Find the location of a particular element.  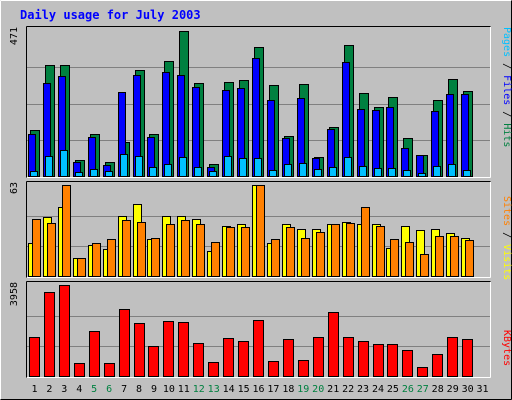

visits-ymax-label: 63 is located at coordinates (14, 188).